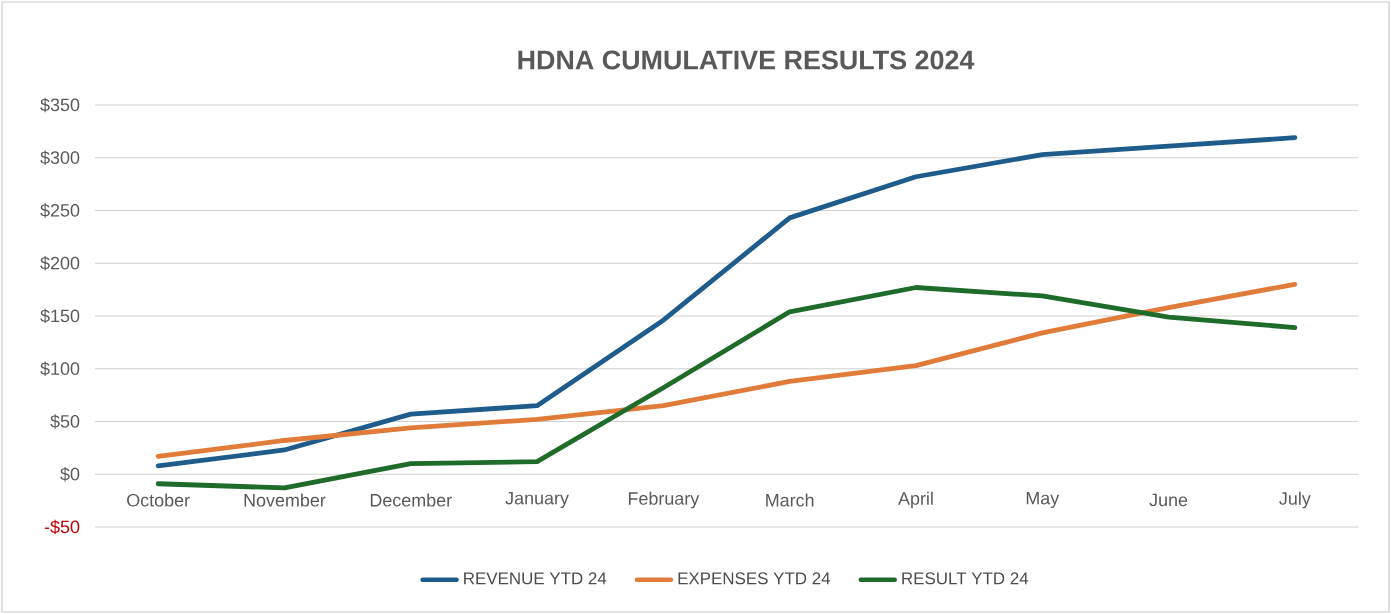 The image size is (1391, 614). Describe the element at coordinates (965, 578) in the screenshot. I see `legend-label: RESULT YTD 24` at that location.